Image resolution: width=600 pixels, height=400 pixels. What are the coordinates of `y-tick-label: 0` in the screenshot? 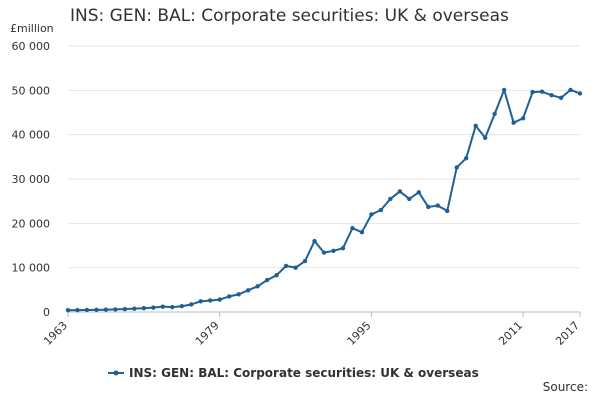 It's located at (46, 312).